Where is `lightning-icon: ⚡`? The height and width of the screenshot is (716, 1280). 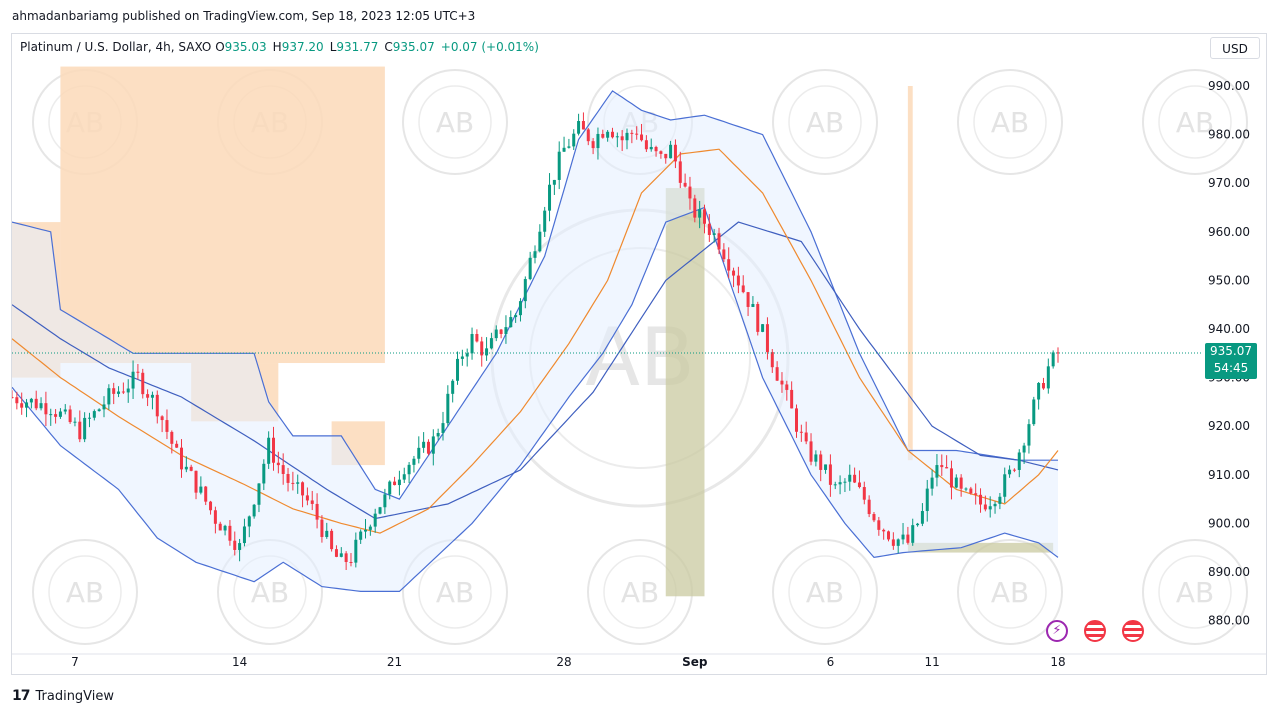
lightning-icon: ⚡ is located at coordinates (1057, 631).